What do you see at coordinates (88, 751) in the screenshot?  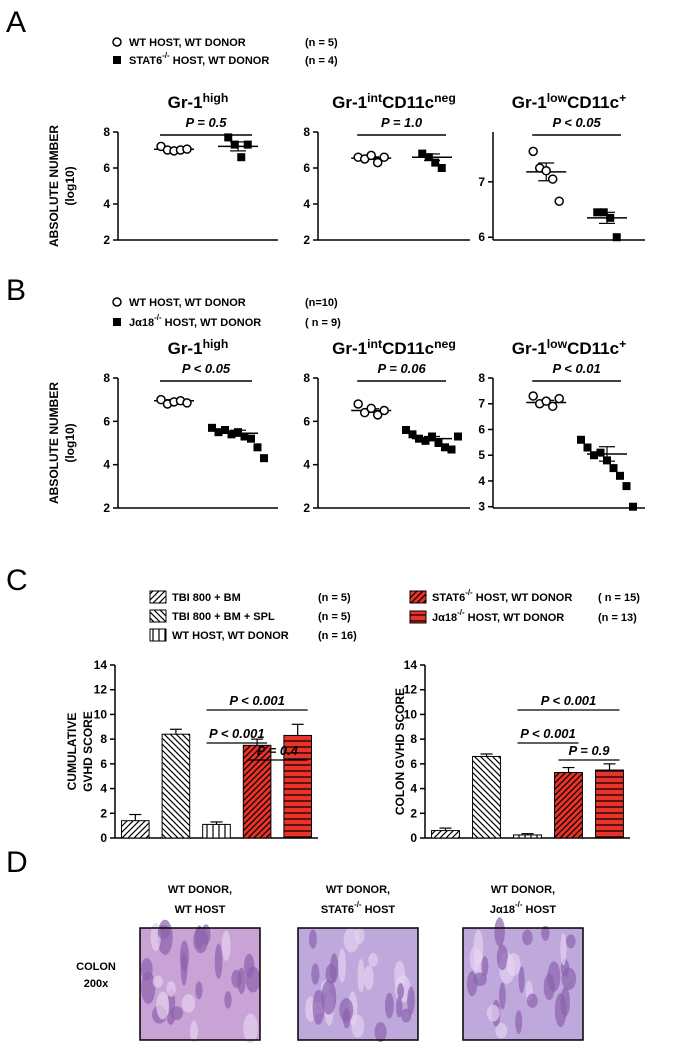 I see `y-axis-label: GVHD SCORE` at bounding box center [88, 751].